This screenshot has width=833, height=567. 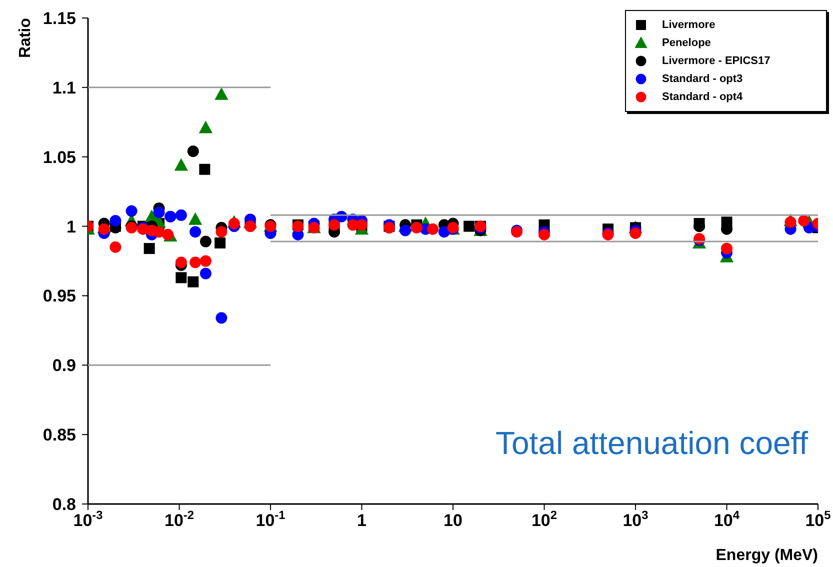 I want to click on y-tick-label: 0.8, so click(x=64, y=504).